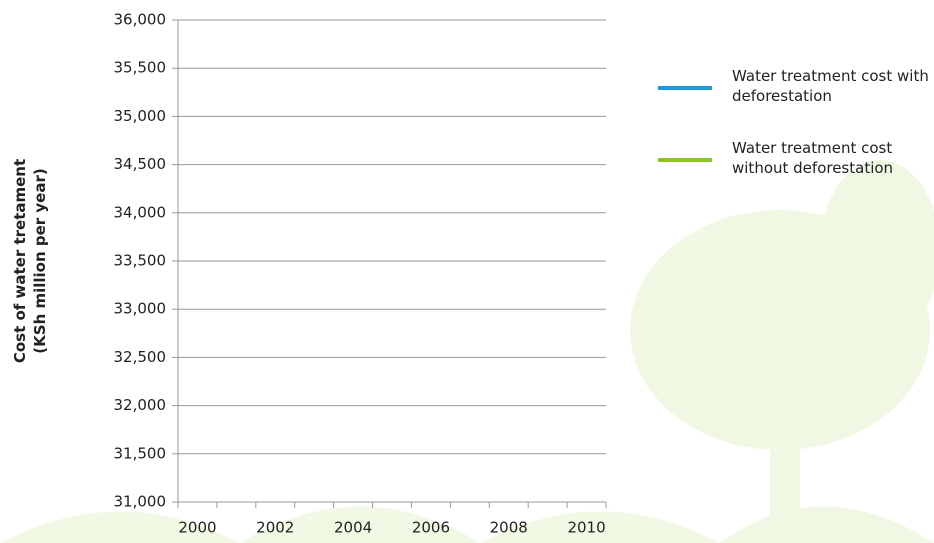 This screenshot has height=543, width=934. What do you see at coordinates (275, 528) in the screenshot?
I see `x-tick-label: 2002` at bounding box center [275, 528].